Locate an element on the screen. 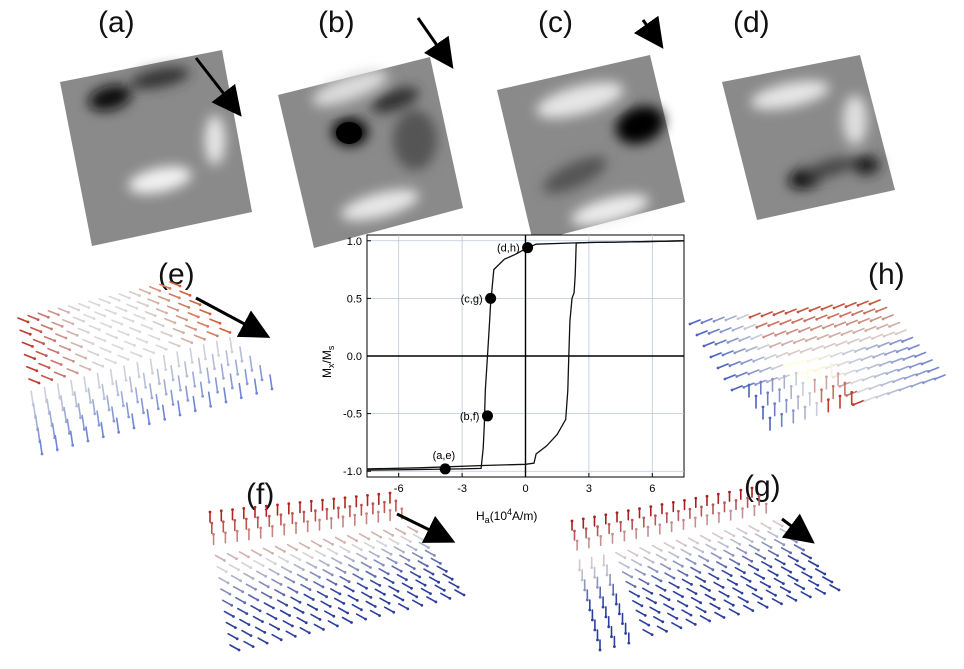 Image resolution: width=964 pixels, height=669 pixels. y-tick-label-1: -0.5 is located at coordinates (352, 415).